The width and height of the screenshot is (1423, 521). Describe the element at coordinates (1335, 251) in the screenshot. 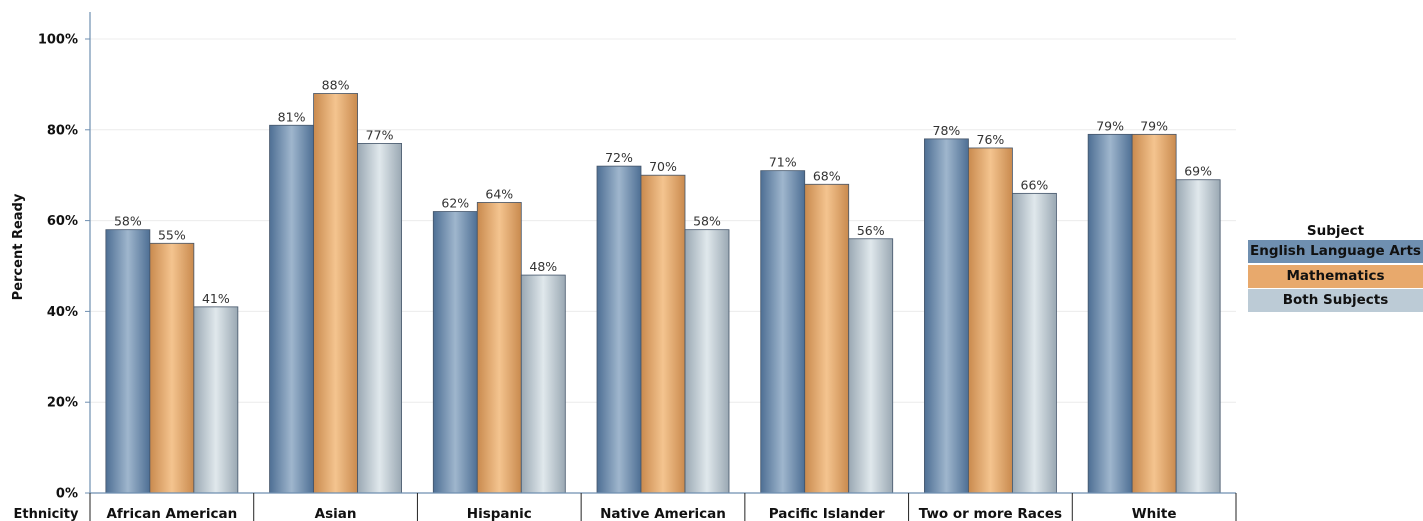

I see `legend-item-english-language-arts: English Language Arts` at that location.